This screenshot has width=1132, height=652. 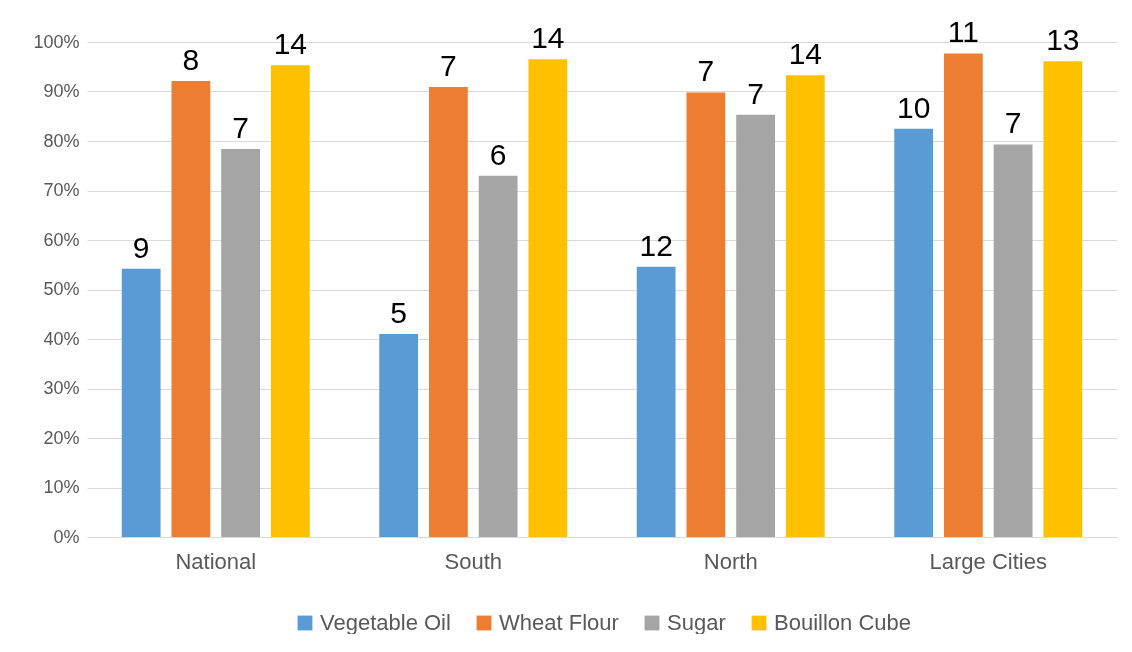 What do you see at coordinates (559, 622) in the screenshot?
I see `legend-label: Wheat Flour` at bounding box center [559, 622].